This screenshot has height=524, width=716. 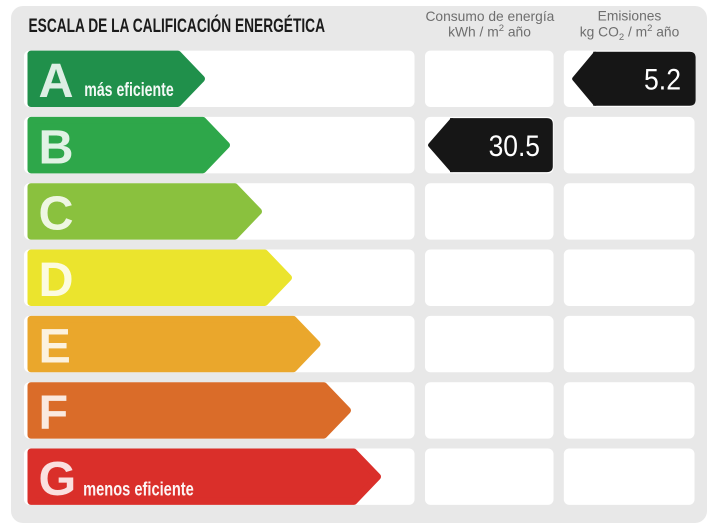 I want to click on svg-text: B, so click(x=56, y=147).